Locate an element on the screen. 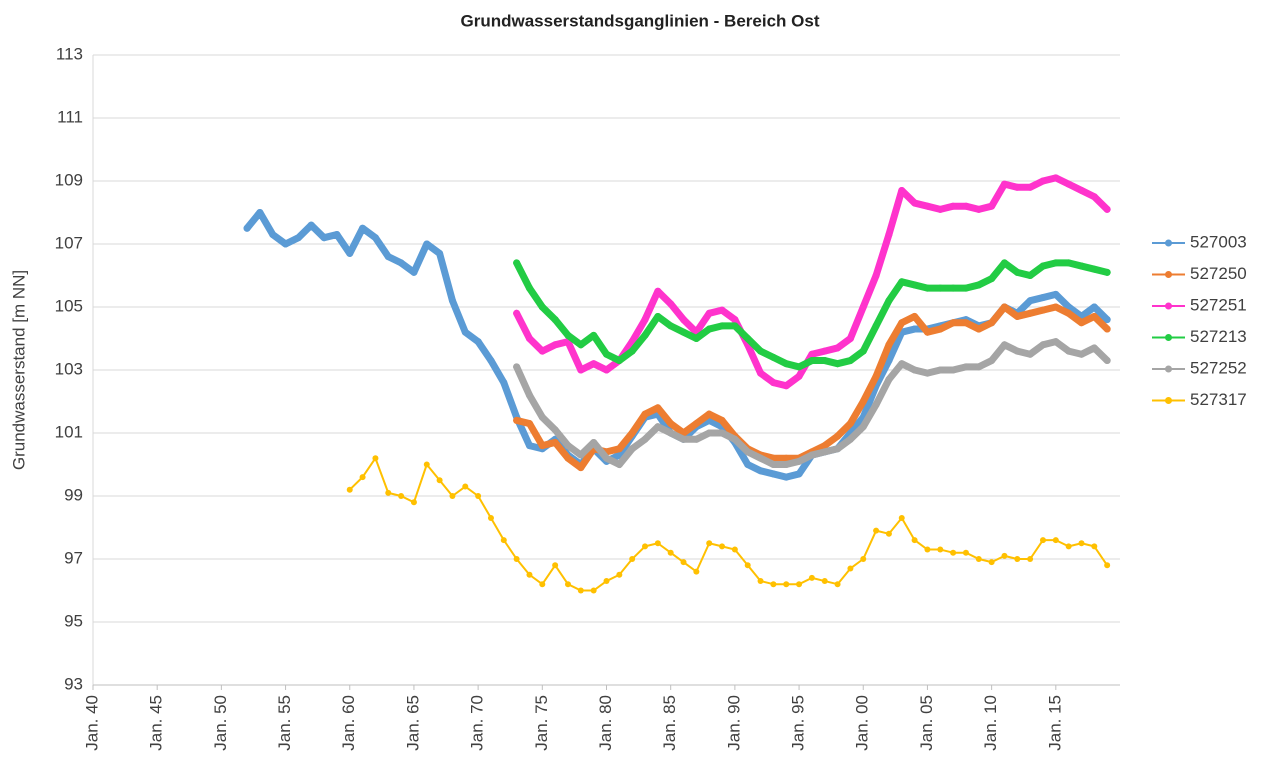 This screenshot has height=765, width=1275. x-tick-label: Jan. 45 is located at coordinates (156, 723).